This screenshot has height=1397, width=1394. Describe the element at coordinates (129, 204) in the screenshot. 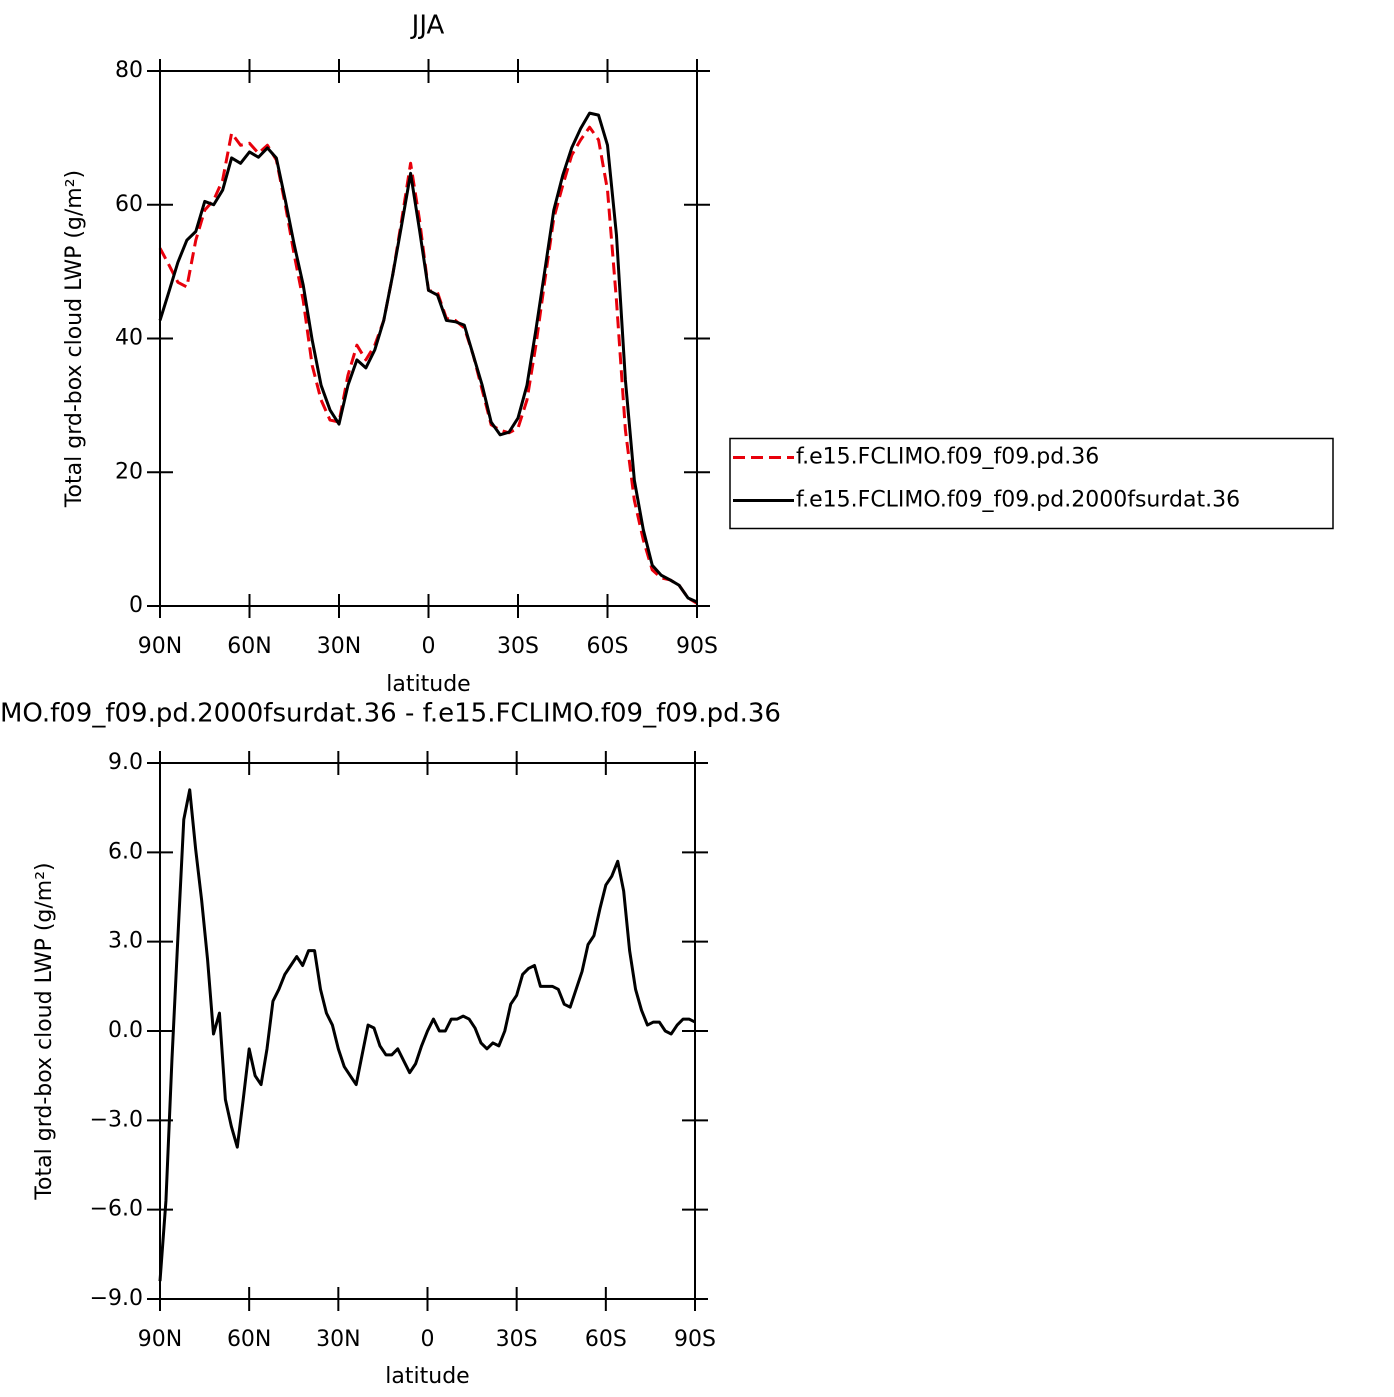

I see `y-tick-label: 60` at that location.